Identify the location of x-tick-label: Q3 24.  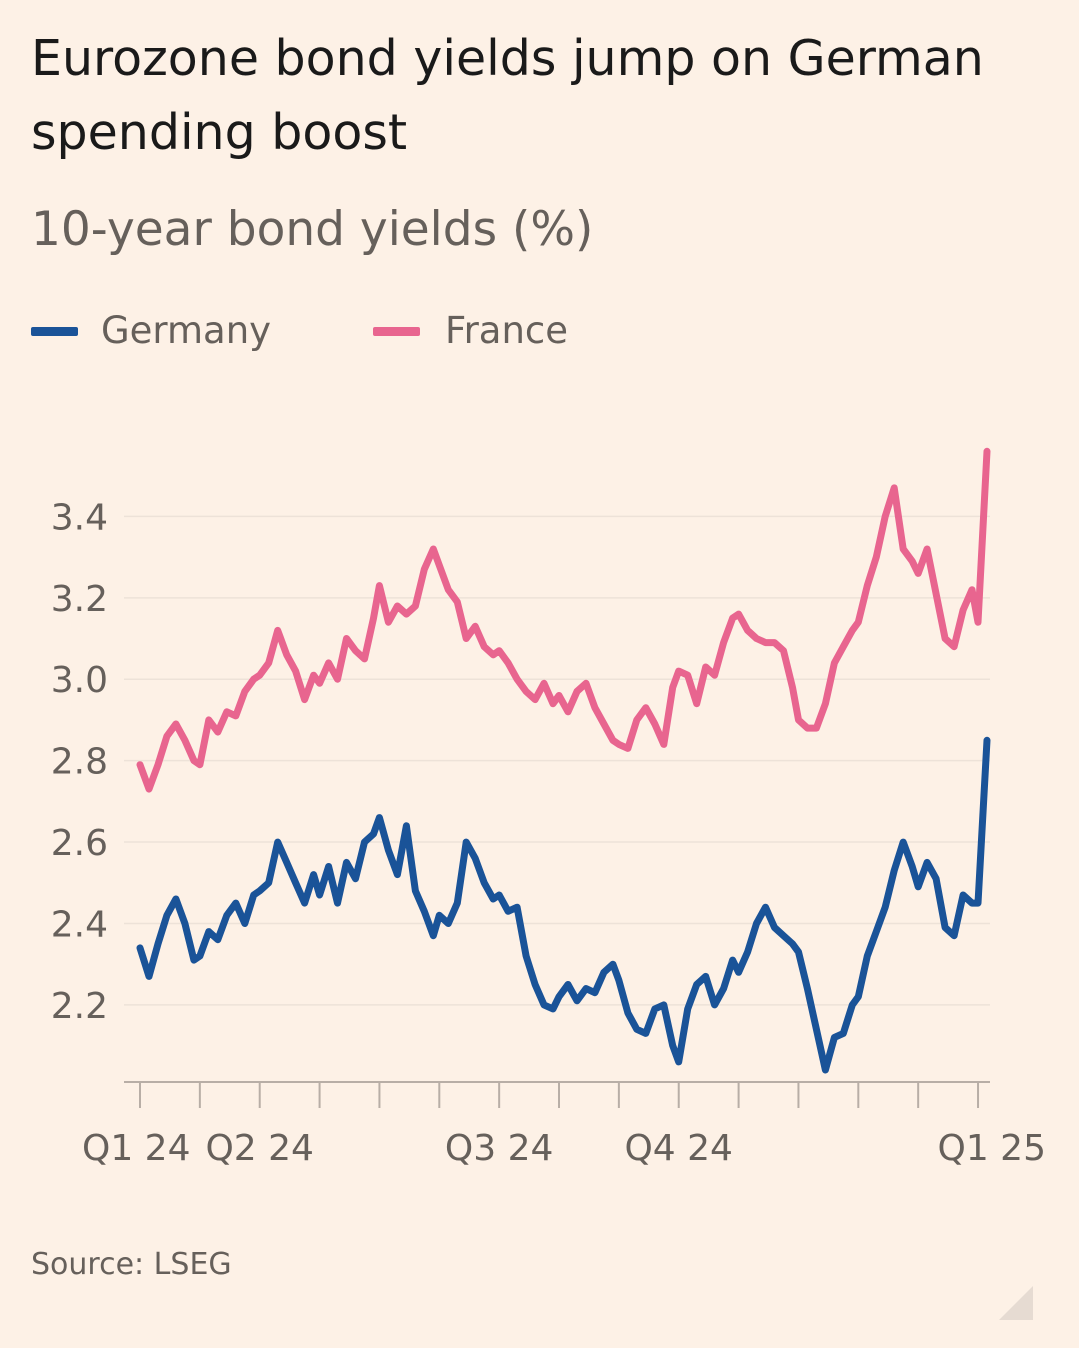
(499, 1148).